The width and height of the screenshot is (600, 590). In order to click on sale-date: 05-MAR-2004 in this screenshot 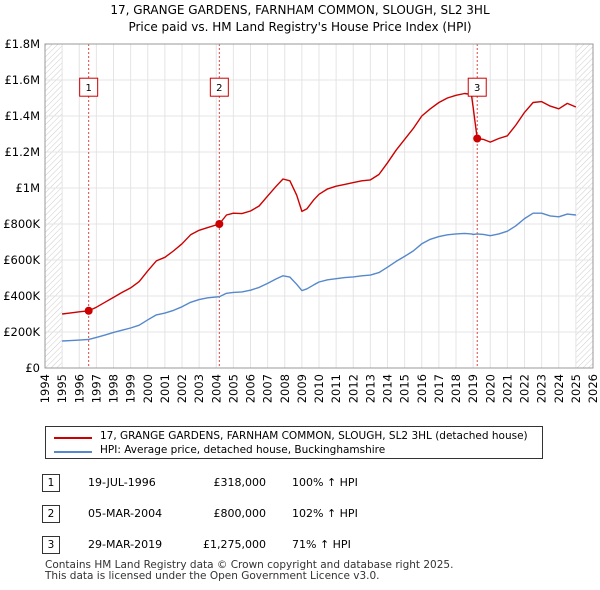, I will do `click(125, 513)`.